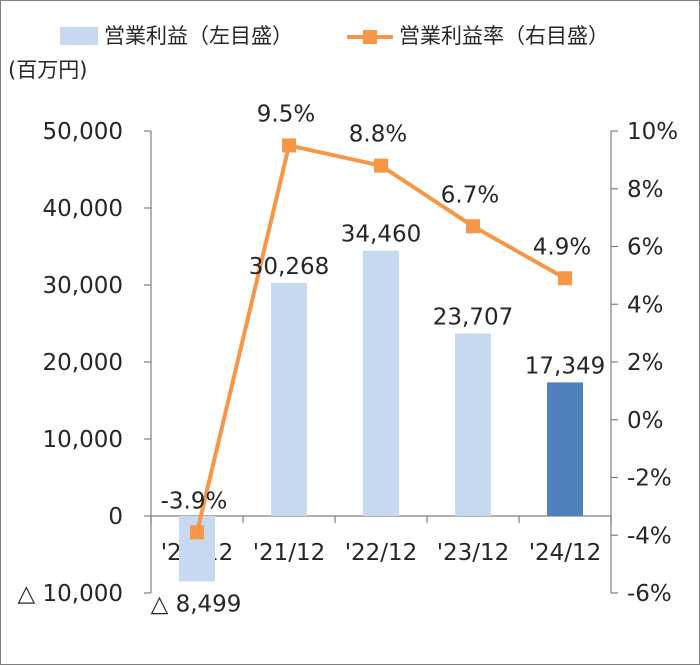 The width and height of the screenshot is (700, 665). I want to click on right-tick-label: -6%, so click(649, 594).